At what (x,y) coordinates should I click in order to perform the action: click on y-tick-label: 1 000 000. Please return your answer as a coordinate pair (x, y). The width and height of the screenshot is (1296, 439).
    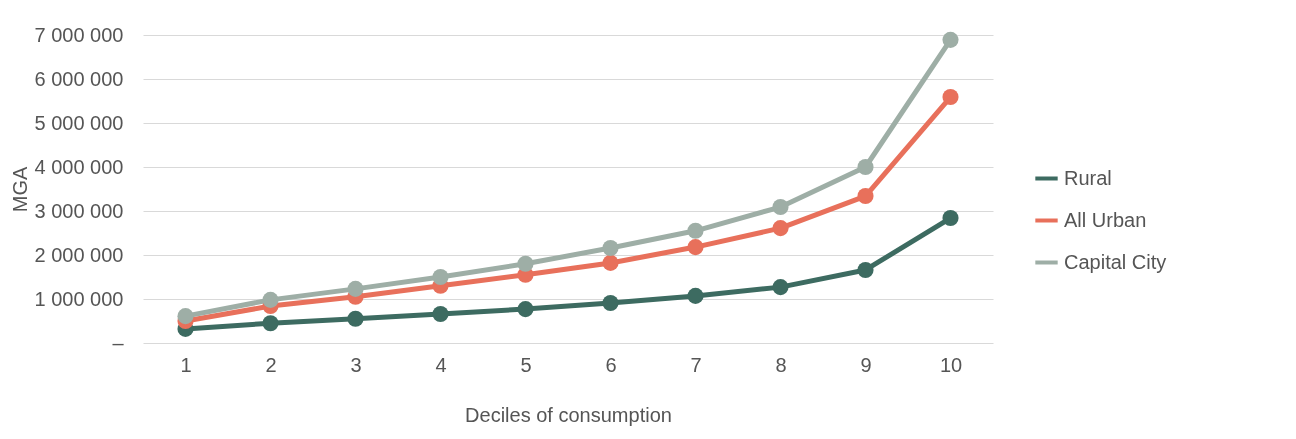
    Looking at the image, I should click on (79, 298).